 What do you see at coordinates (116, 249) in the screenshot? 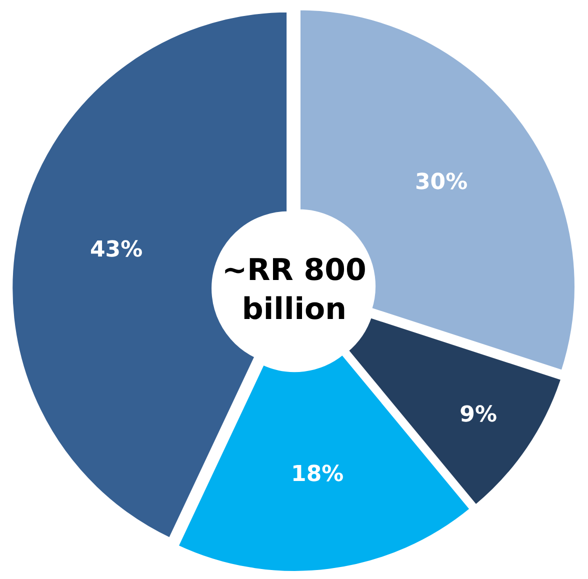
I see `data-label: 43%` at bounding box center [116, 249].